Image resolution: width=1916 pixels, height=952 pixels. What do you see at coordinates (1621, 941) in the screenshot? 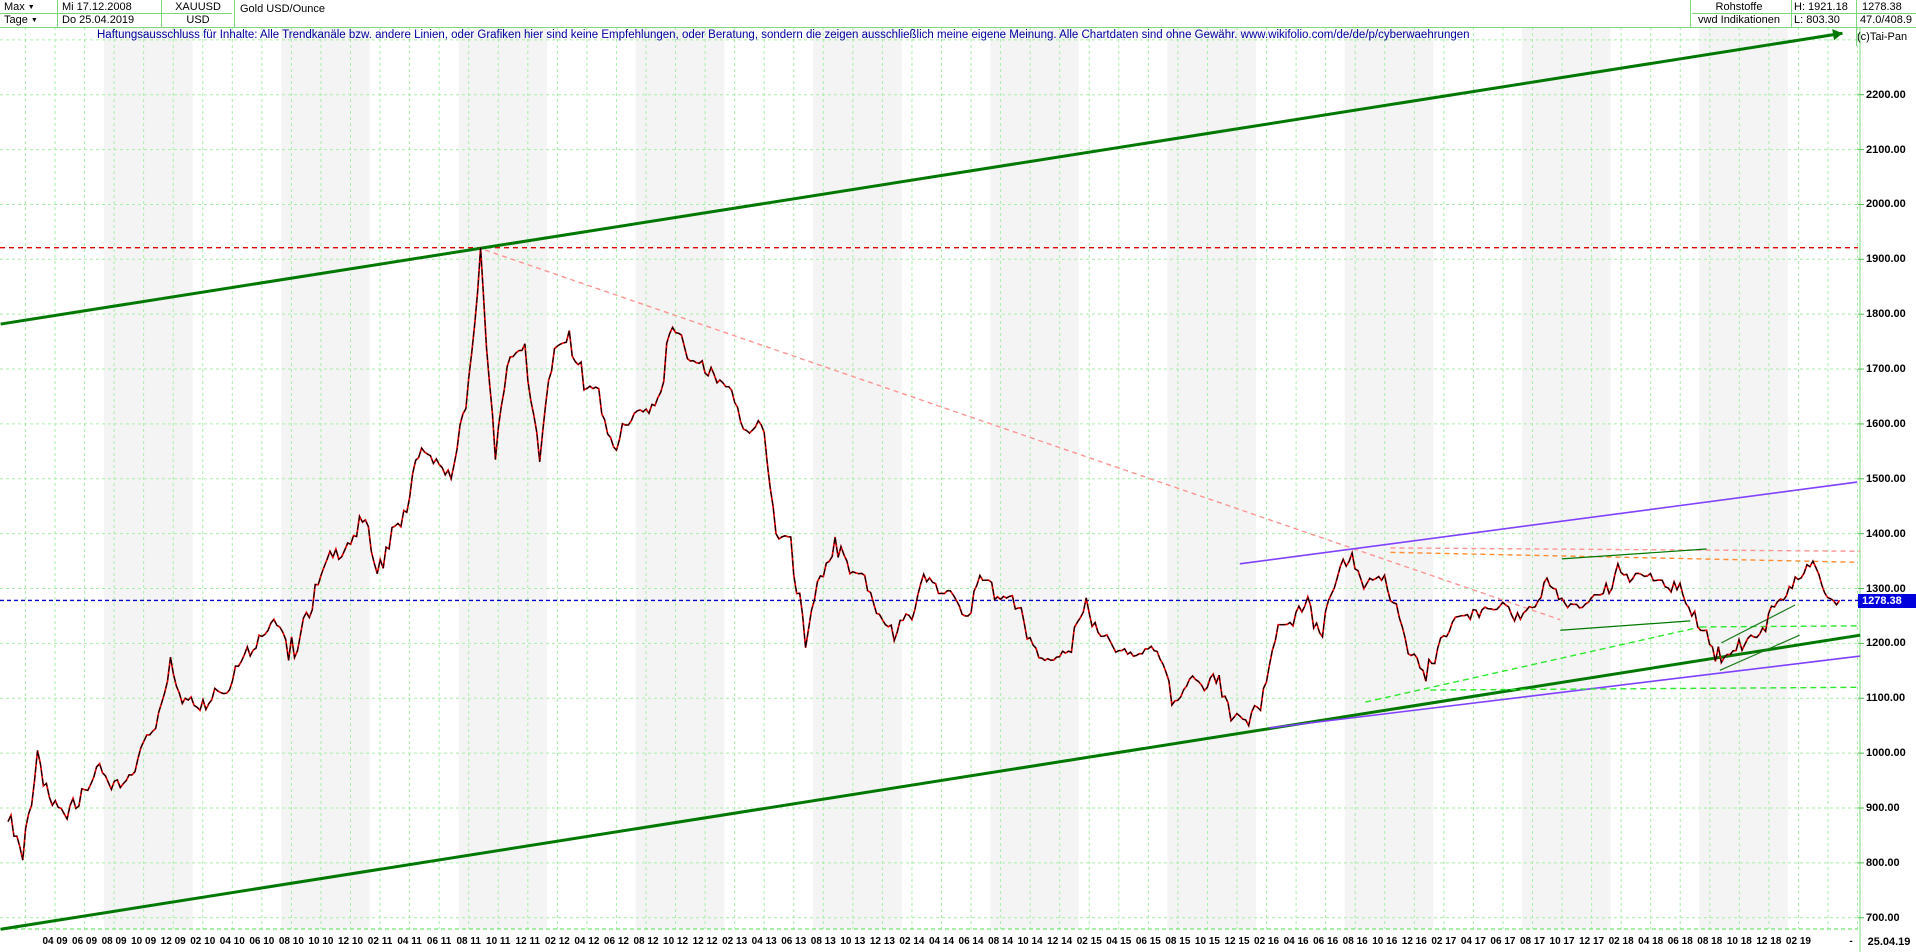
I see `x-axis-label: 02 18` at bounding box center [1621, 941].